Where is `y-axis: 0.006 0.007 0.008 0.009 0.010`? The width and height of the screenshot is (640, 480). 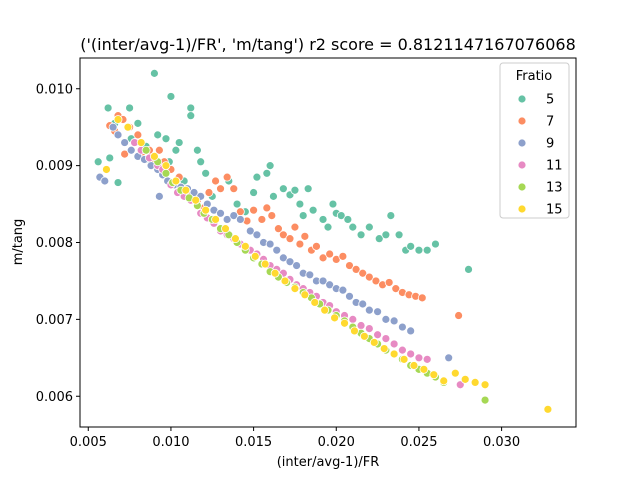 y-axis: 0.006 0.007 0.008 0.009 0.010 is located at coordinates (58, 243).